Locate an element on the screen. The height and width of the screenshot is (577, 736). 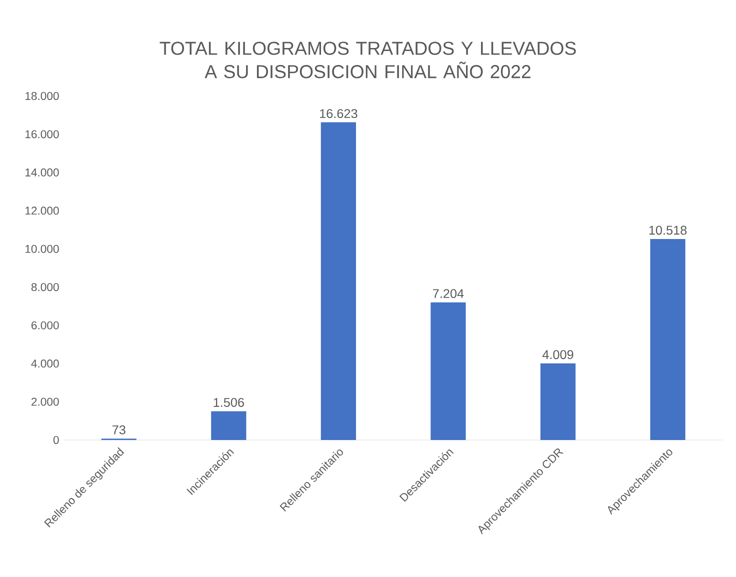
data-label: 1.506 is located at coordinates (229, 402).